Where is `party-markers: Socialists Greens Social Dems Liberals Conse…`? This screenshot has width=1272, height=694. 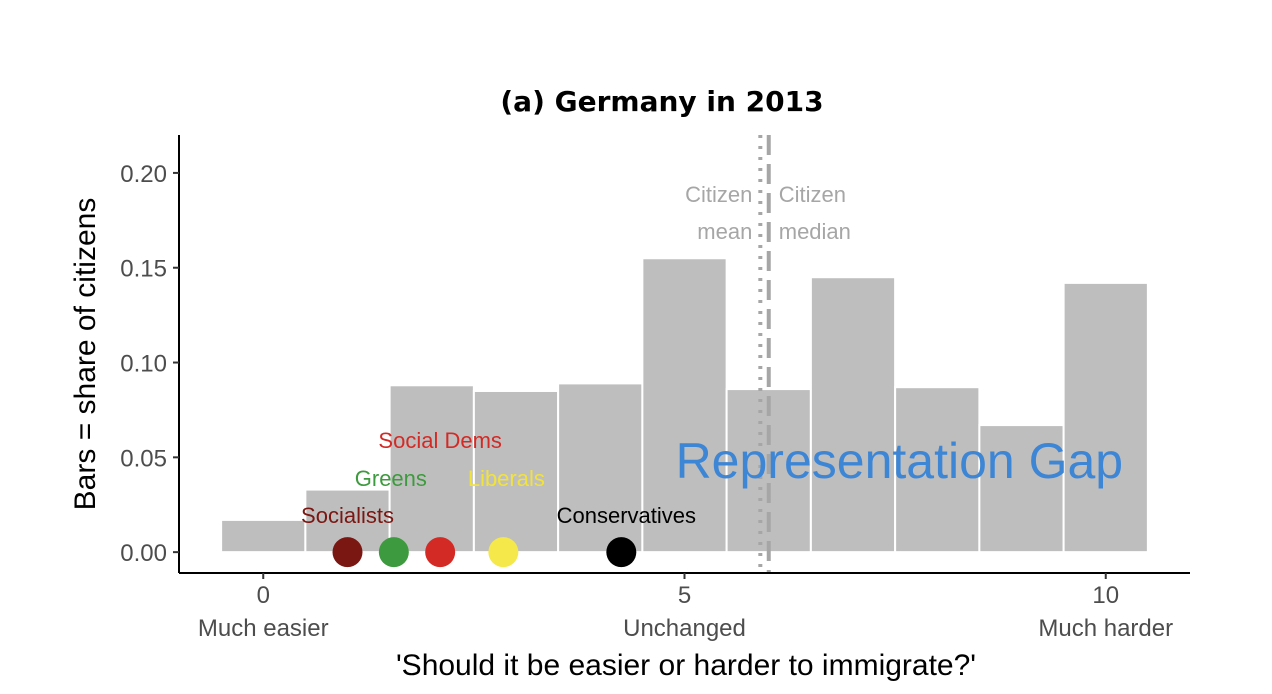 party-markers: Socialists Greens Social Dems Liberals Conse… is located at coordinates (498, 498).